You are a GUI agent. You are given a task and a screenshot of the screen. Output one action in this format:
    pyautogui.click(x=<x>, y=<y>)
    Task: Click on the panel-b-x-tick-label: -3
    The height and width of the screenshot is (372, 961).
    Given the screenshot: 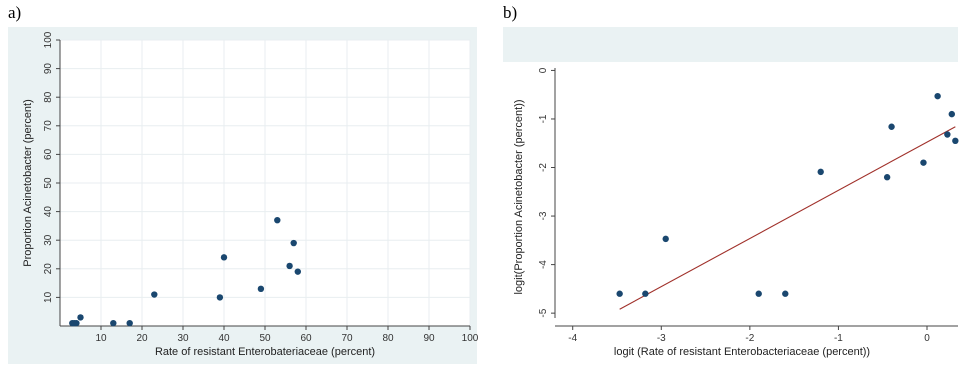 What is the action you would take?
    pyautogui.click(x=661, y=338)
    